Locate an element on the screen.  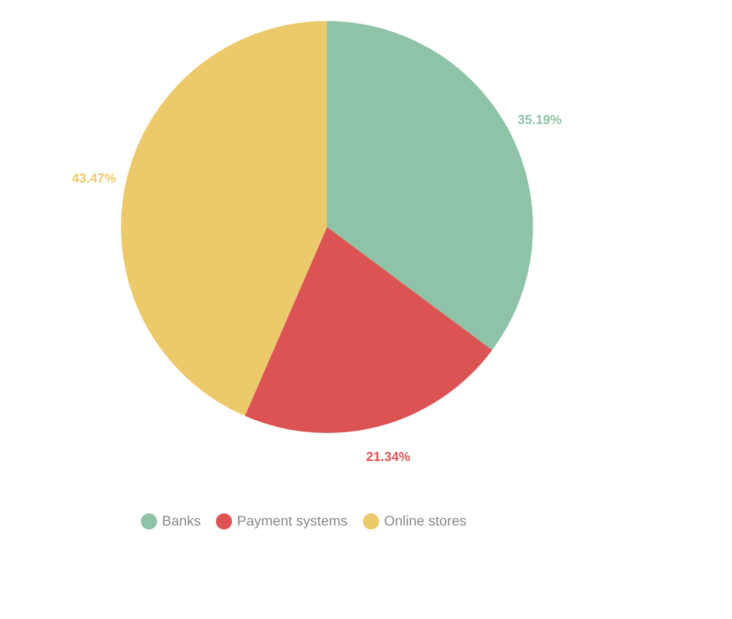
data-label: 21.34% is located at coordinates (388, 456).